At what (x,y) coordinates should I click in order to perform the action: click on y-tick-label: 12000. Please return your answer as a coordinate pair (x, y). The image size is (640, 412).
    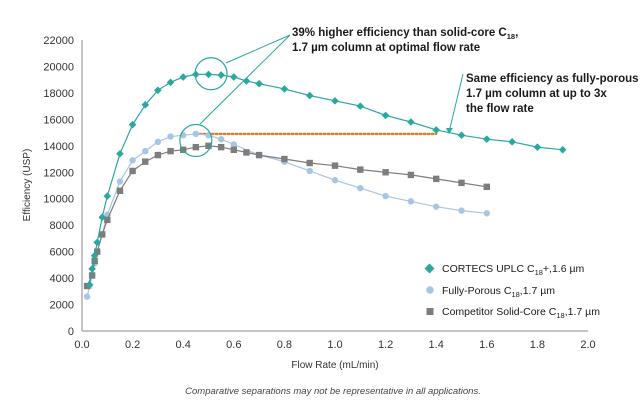
    Looking at the image, I should click on (58, 173).